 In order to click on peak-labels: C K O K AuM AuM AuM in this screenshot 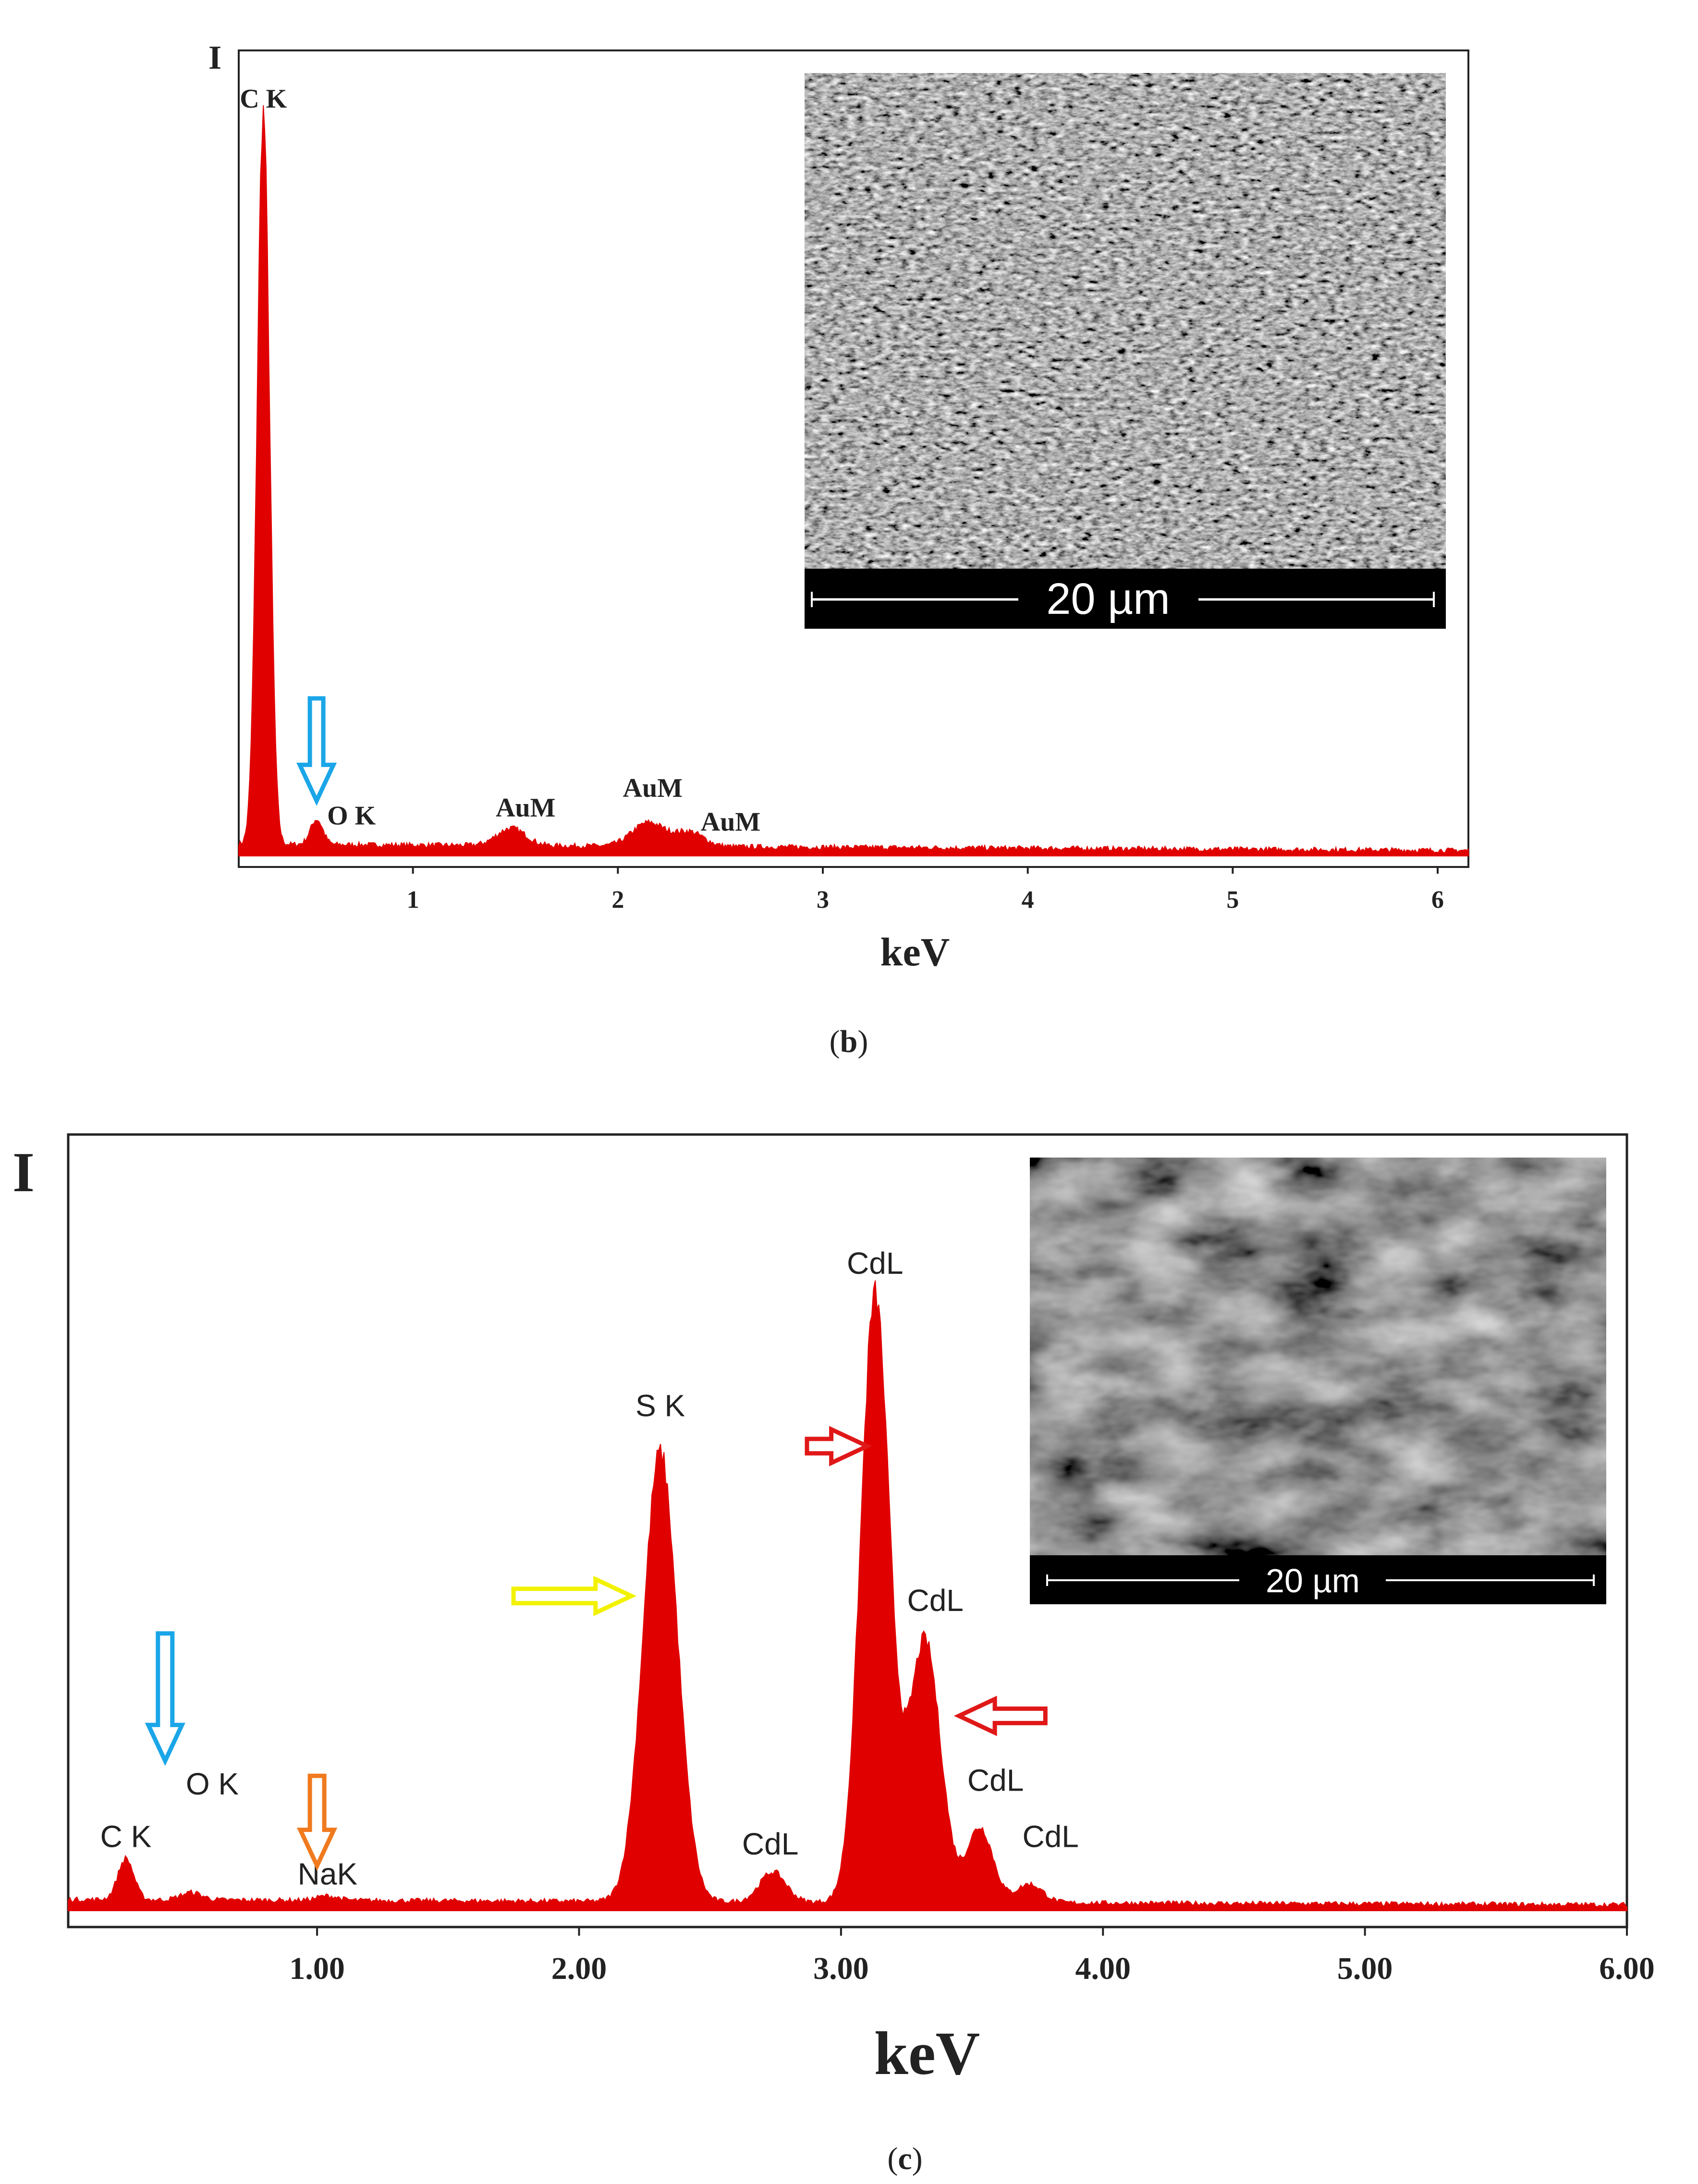, I will do `click(500, 460)`.